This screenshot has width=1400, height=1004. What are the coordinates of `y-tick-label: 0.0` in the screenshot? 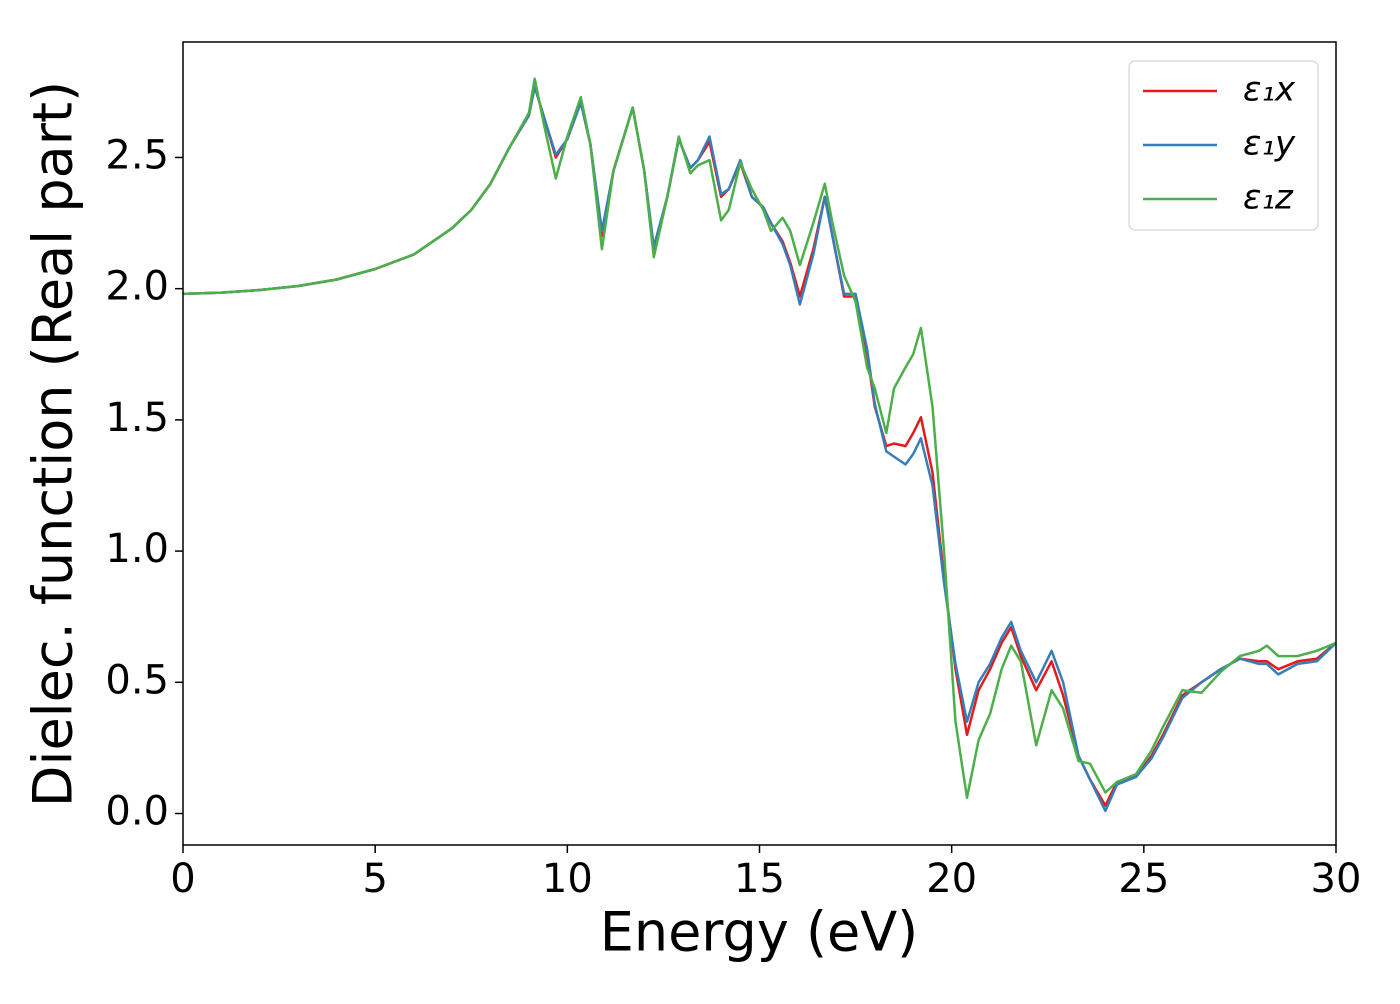 It's located at (137, 812).